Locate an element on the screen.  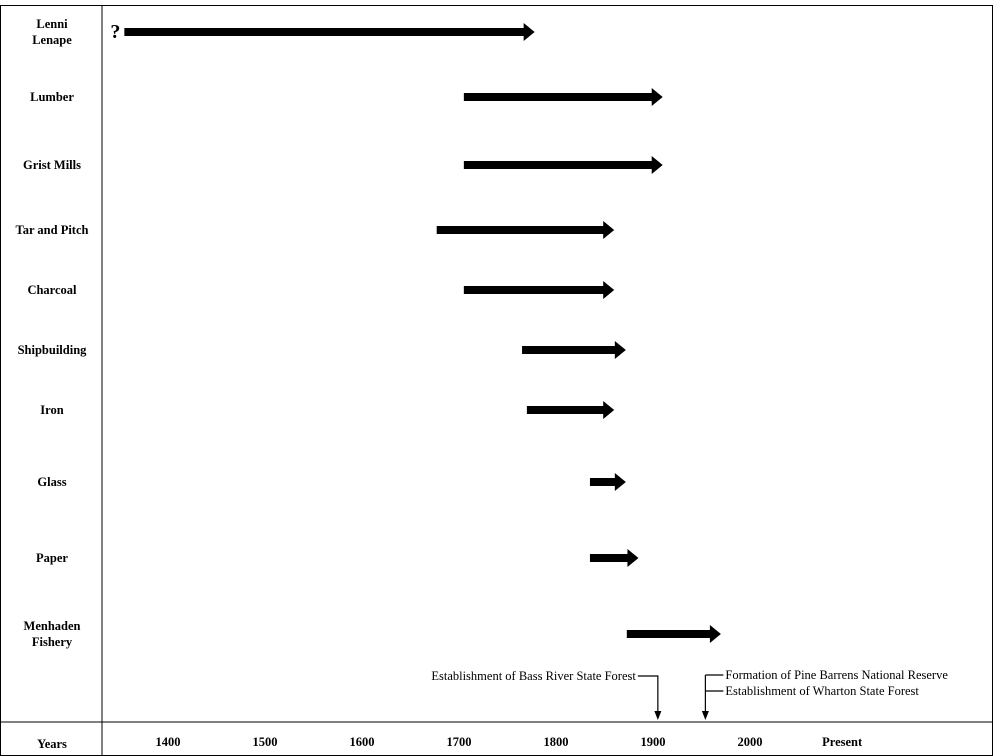
row-label-iron: Iron is located at coordinates (51, 410).